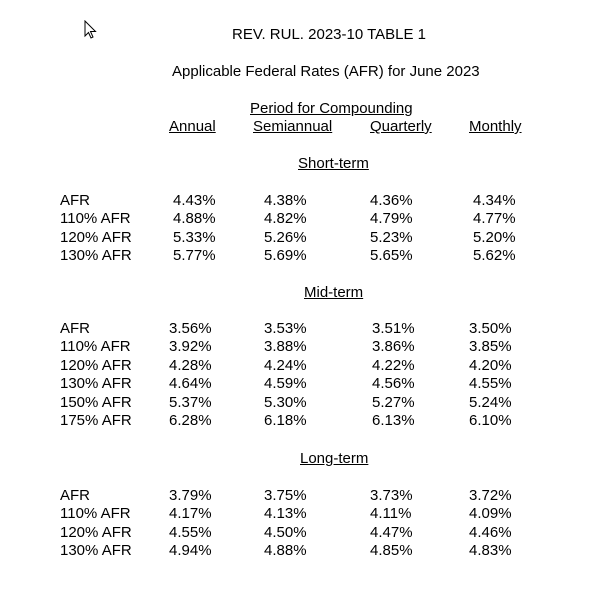 Image resolution: width=608 pixels, height=589 pixels. What do you see at coordinates (490, 328) in the screenshot?
I see `rate-cell: 3.50%` at bounding box center [490, 328].